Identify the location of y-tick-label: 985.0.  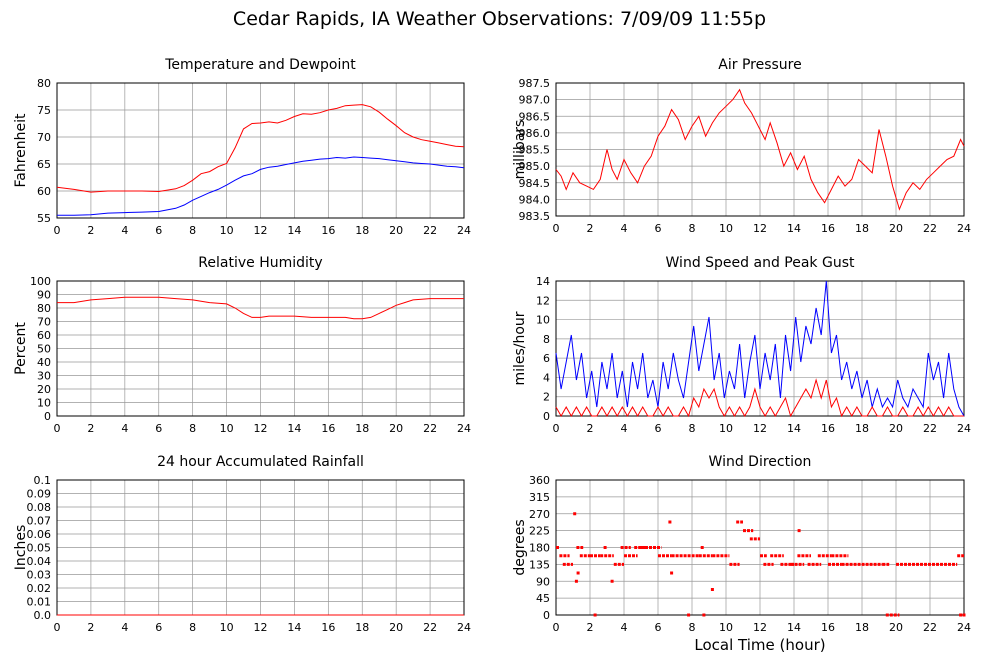
(535, 166).